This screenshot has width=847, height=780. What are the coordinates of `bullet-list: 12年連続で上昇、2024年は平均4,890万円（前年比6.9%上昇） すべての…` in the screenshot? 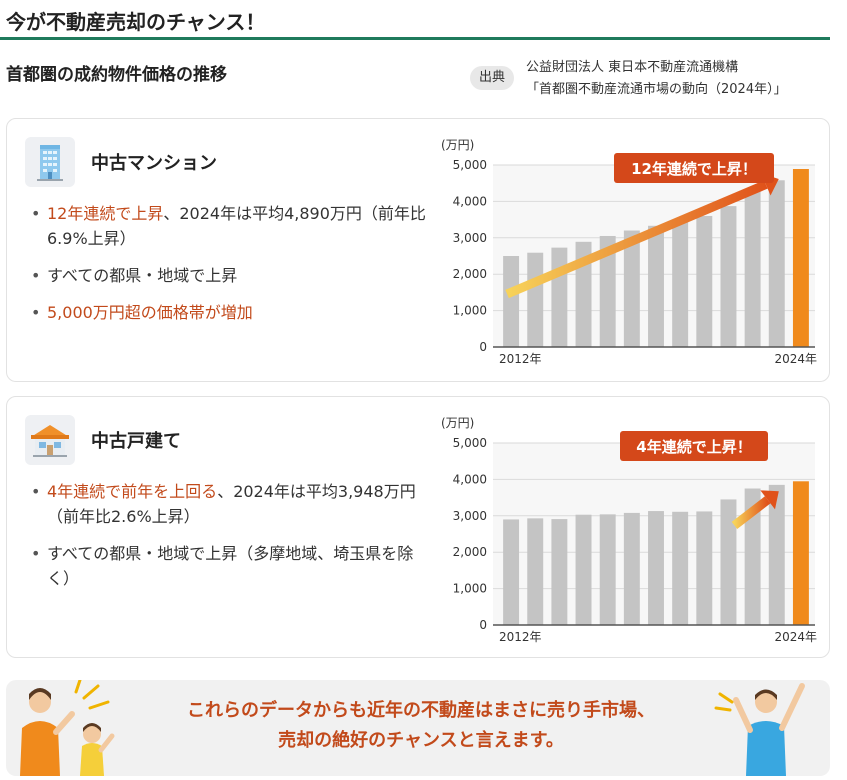 It's located at (229, 269).